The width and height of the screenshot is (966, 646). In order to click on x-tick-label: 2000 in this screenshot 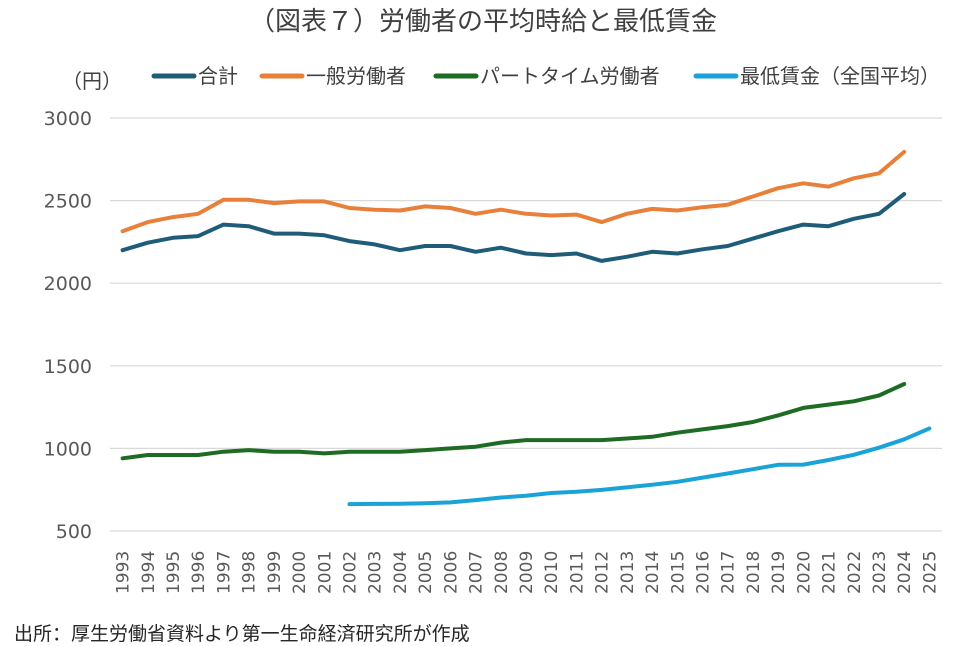, I will do `click(300, 572)`.